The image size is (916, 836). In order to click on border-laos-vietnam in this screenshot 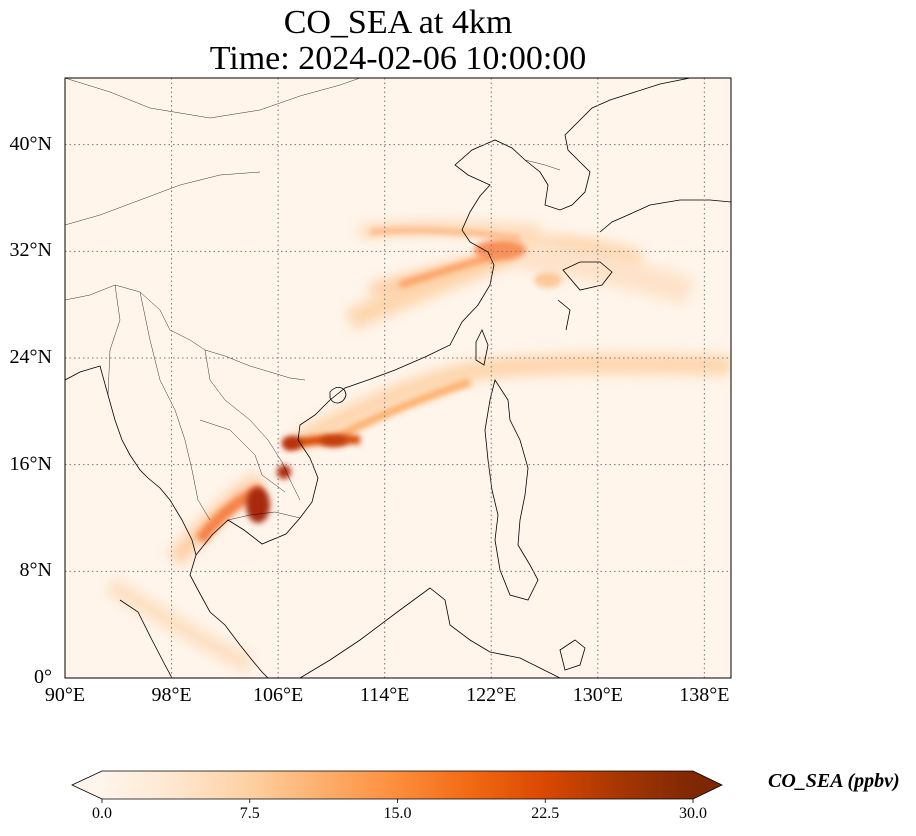, I will do `click(252, 425)`.